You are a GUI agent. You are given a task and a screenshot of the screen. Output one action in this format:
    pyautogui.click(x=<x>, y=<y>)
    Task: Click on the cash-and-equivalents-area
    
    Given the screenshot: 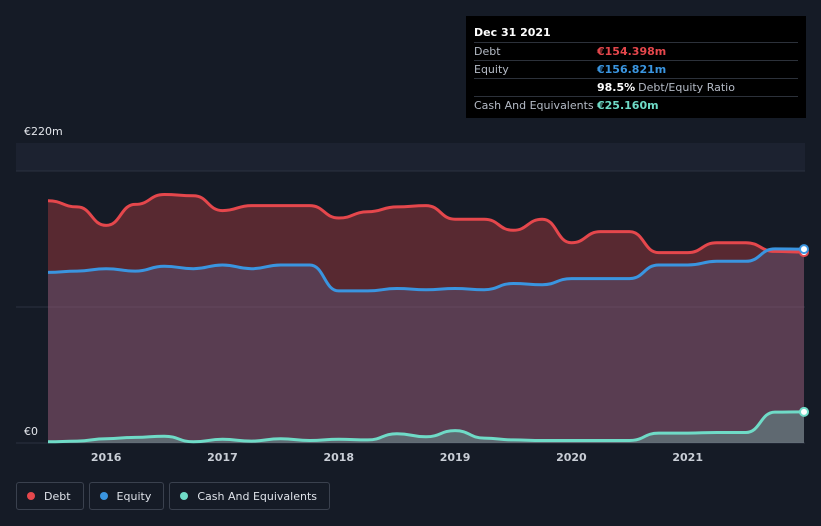 What is the action you would take?
    pyautogui.click(x=426, y=427)
    